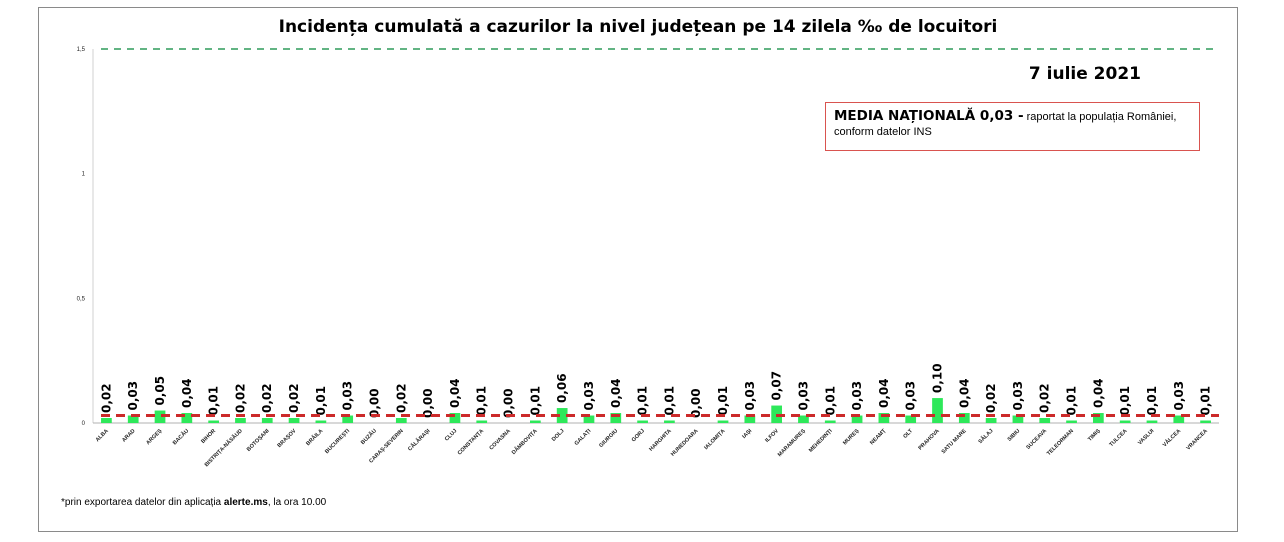  What do you see at coordinates (84, 175) in the screenshot?
I see `y-tick-label: 1` at bounding box center [84, 175].